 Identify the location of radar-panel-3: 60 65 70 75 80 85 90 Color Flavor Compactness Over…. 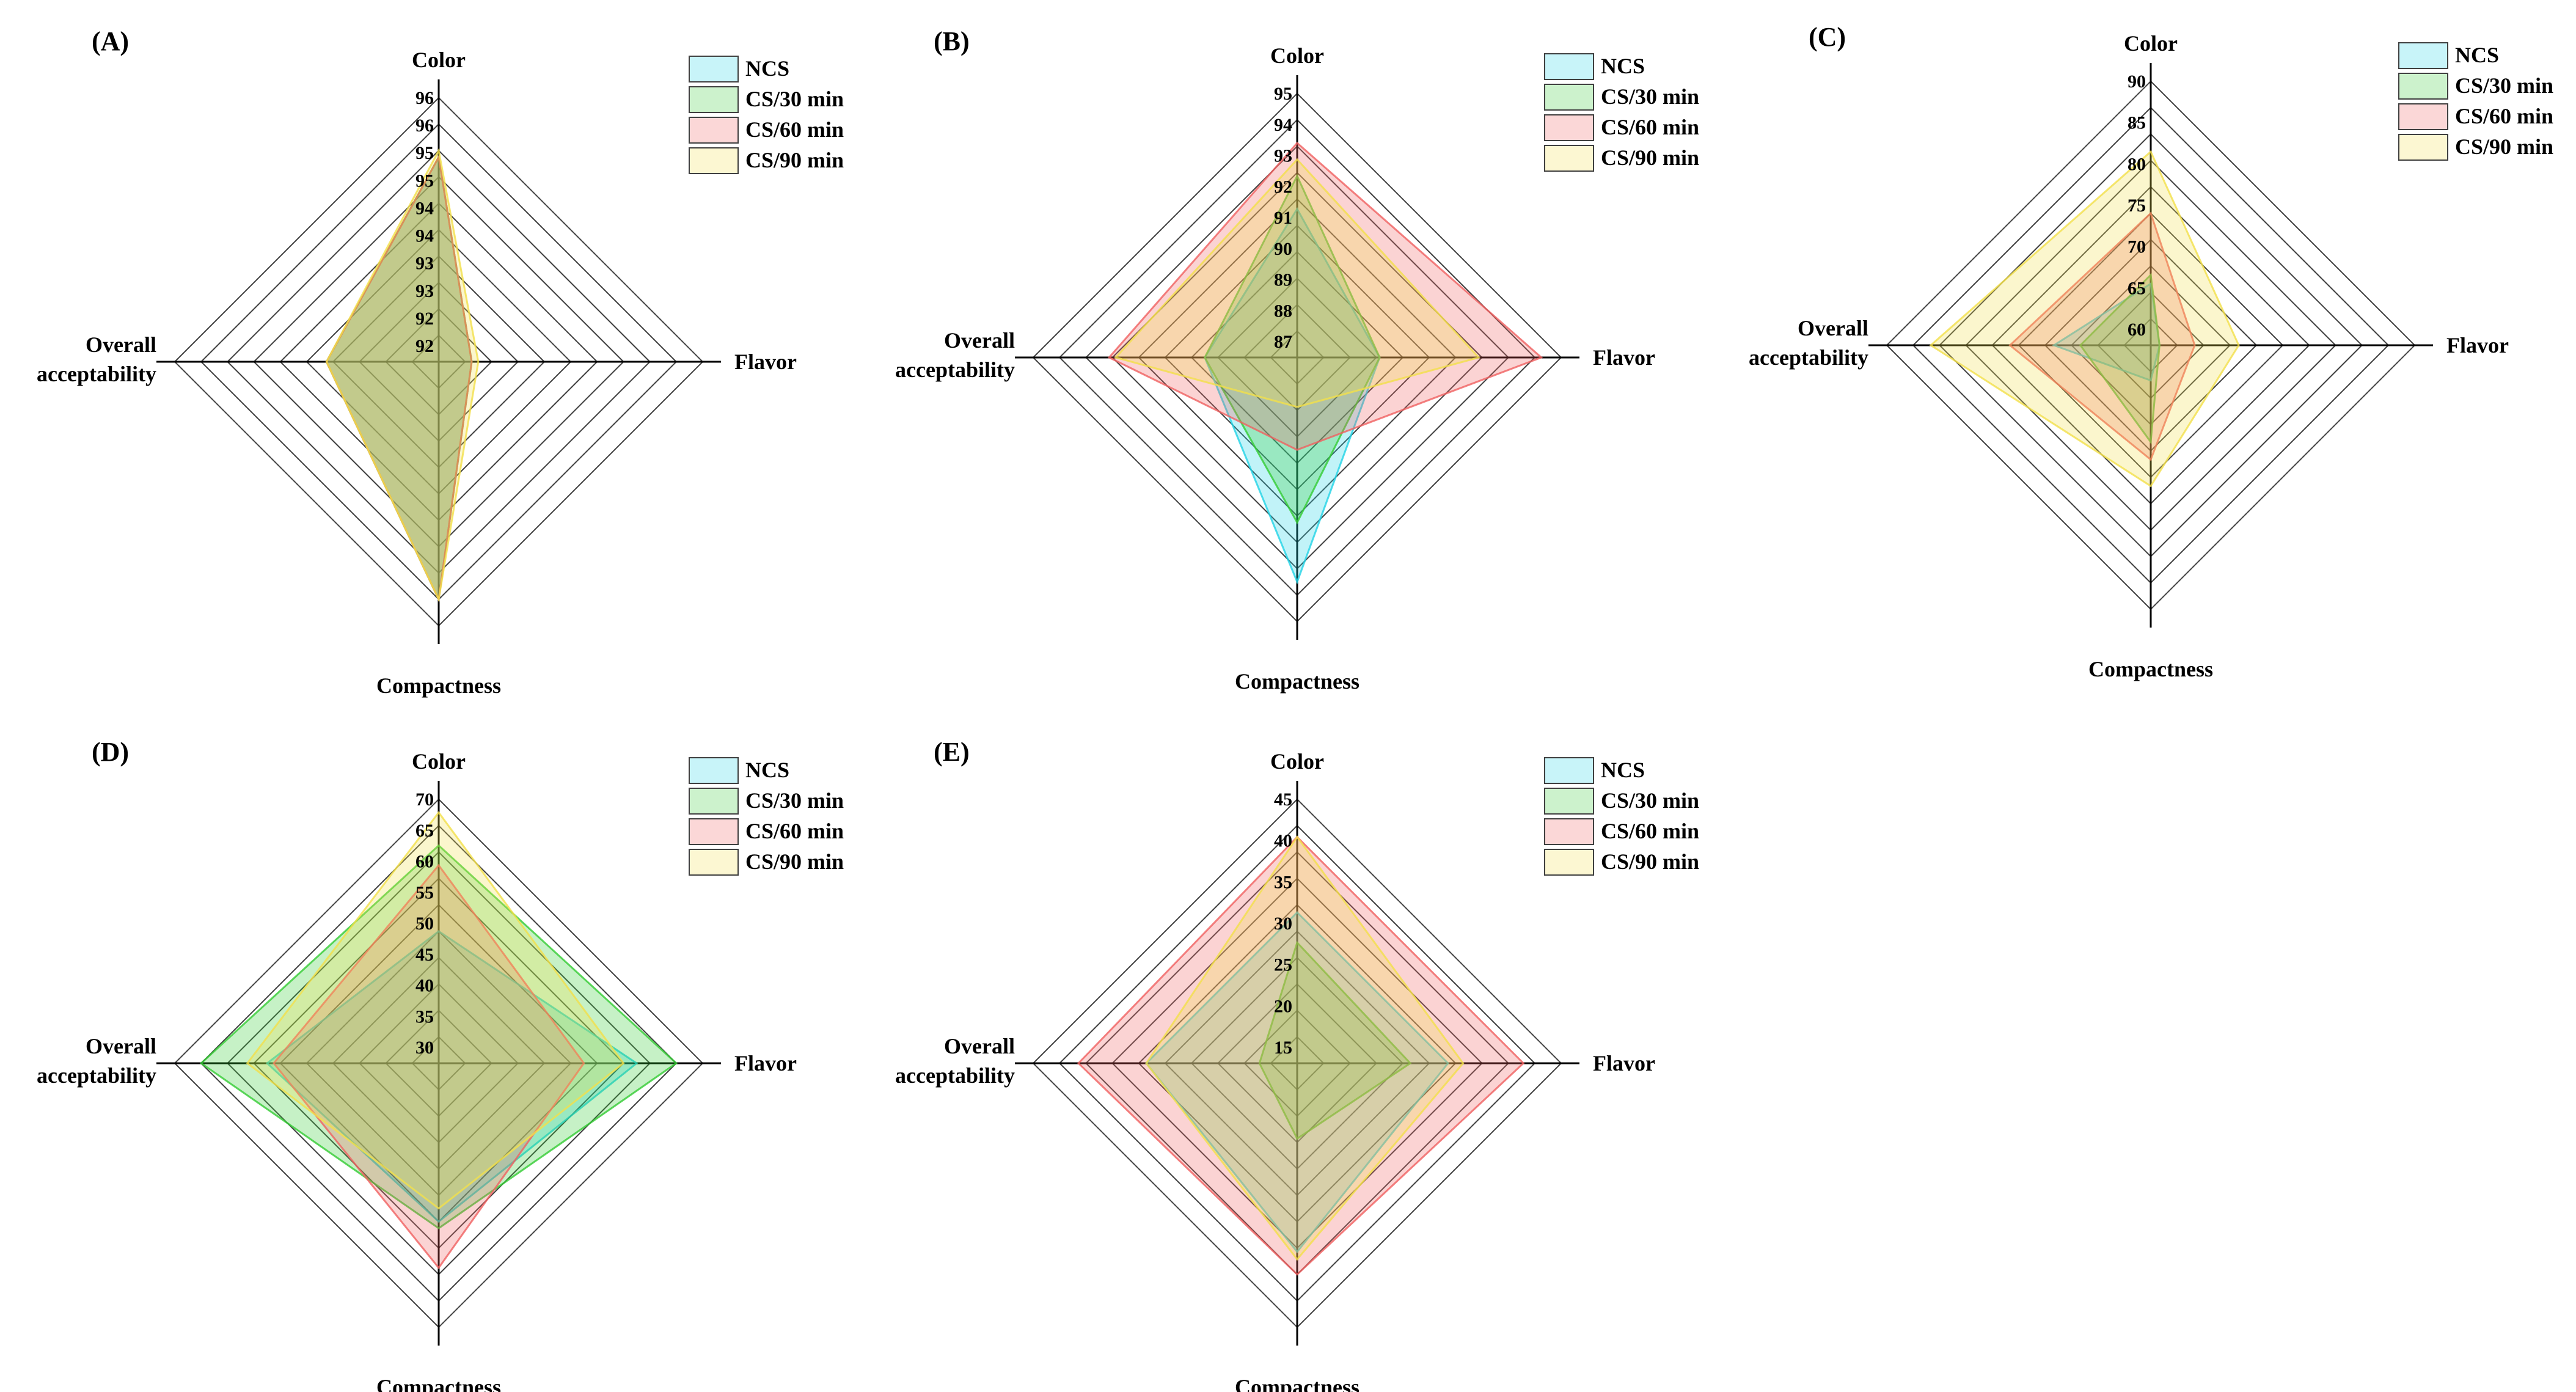
(2151, 352).